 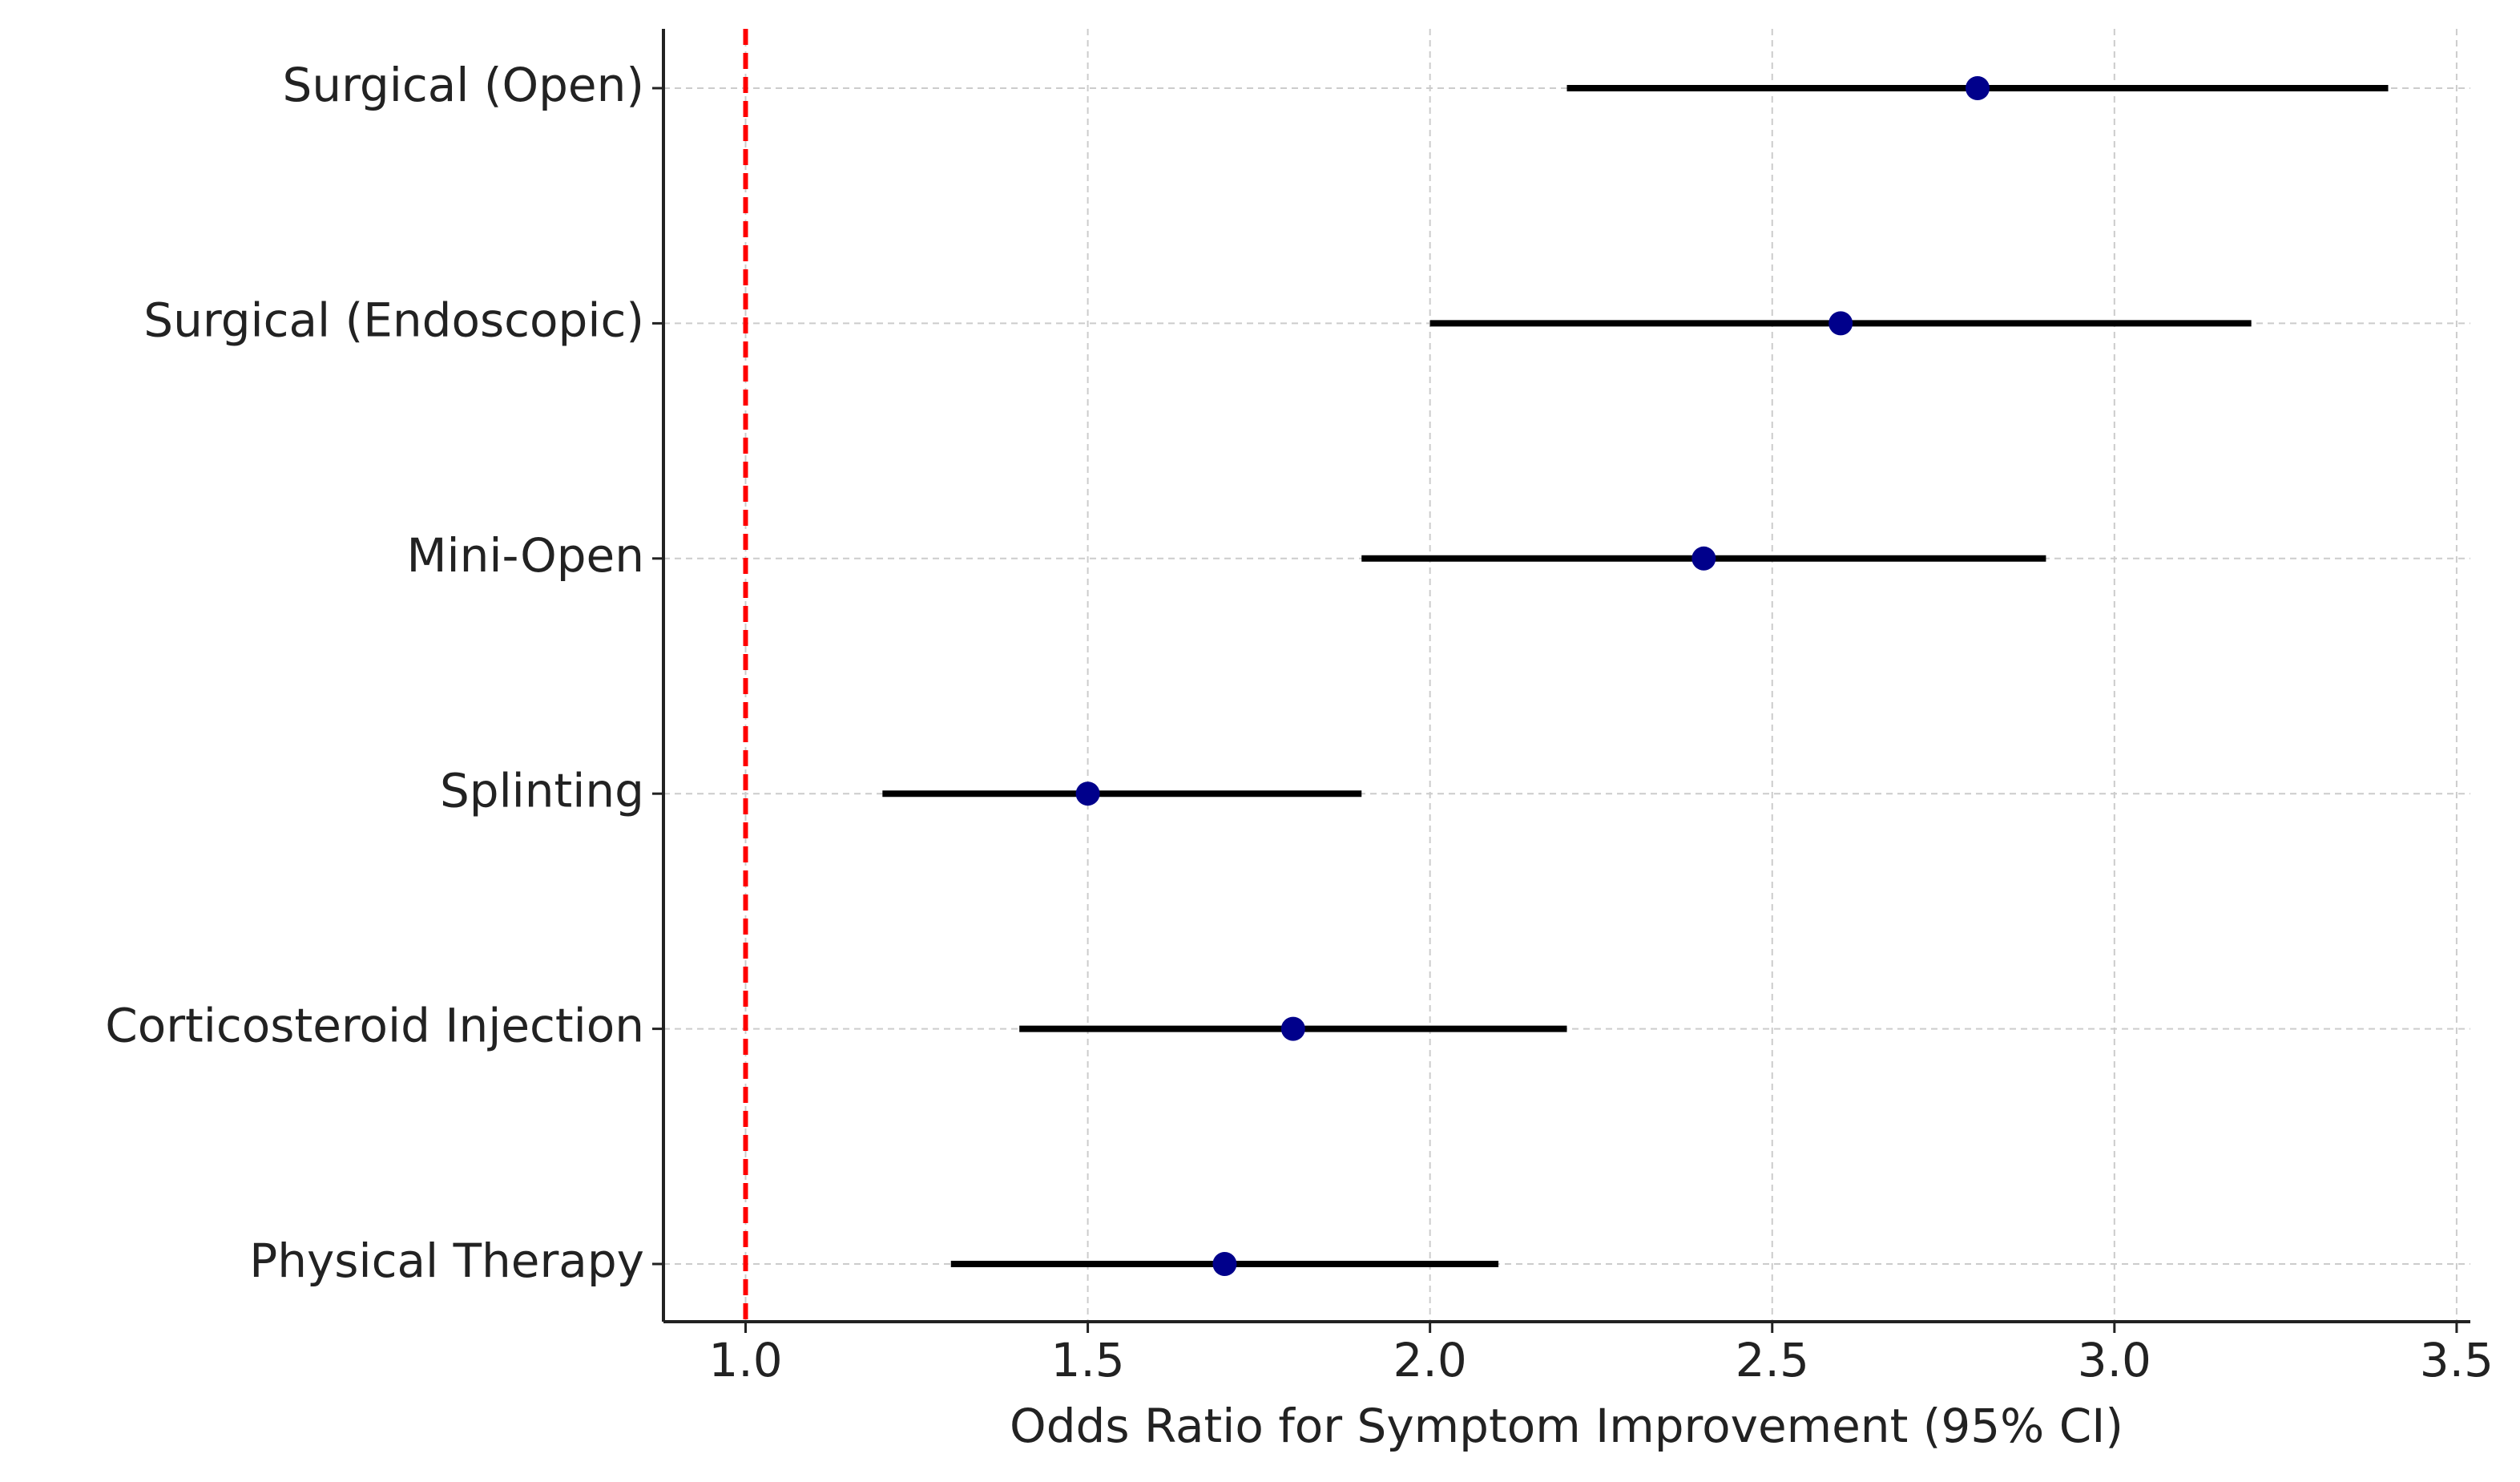 I want to click on x-tick-label: 2.0, so click(x=1430, y=1360).